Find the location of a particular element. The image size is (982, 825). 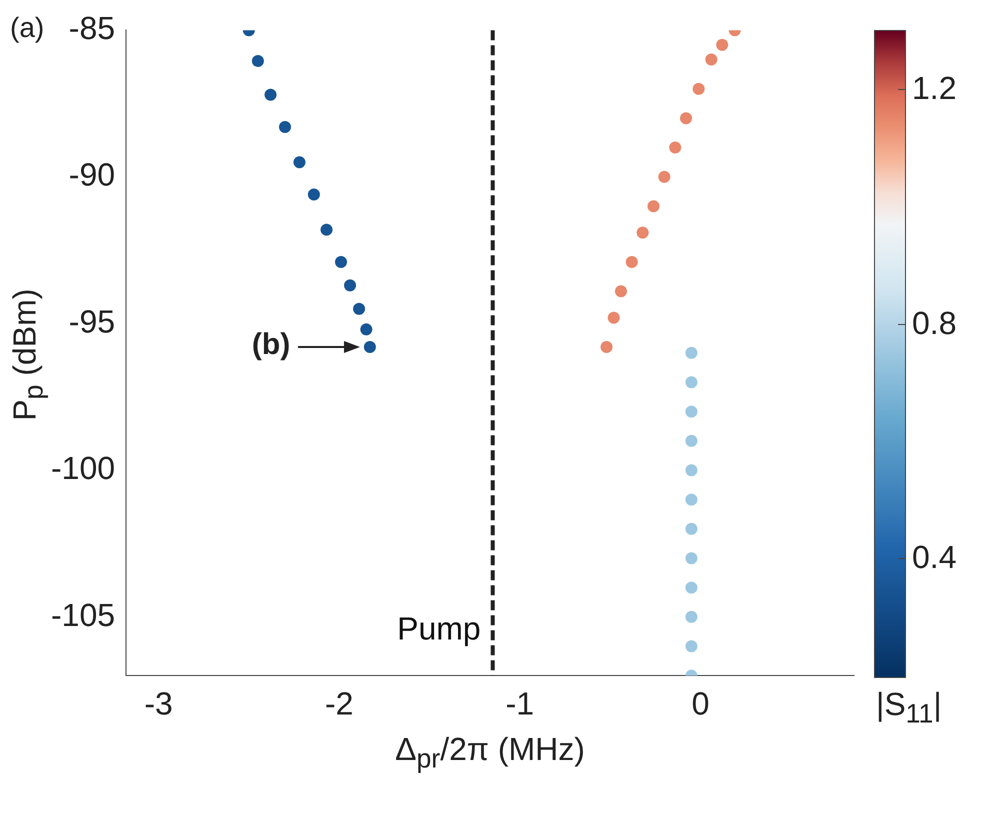

y-tick-label: -95 is located at coordinates (92, 321).